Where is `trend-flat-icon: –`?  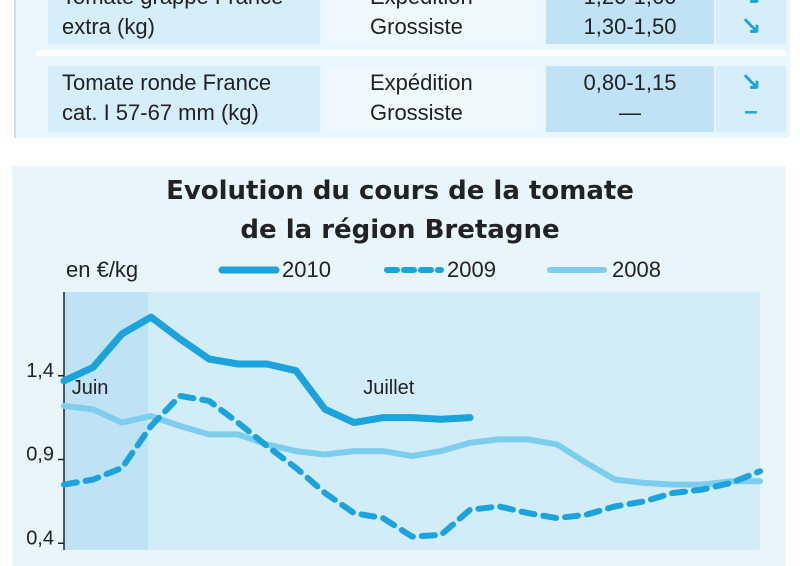 trend-flat-icon: – is located at coordinates (751, 111).